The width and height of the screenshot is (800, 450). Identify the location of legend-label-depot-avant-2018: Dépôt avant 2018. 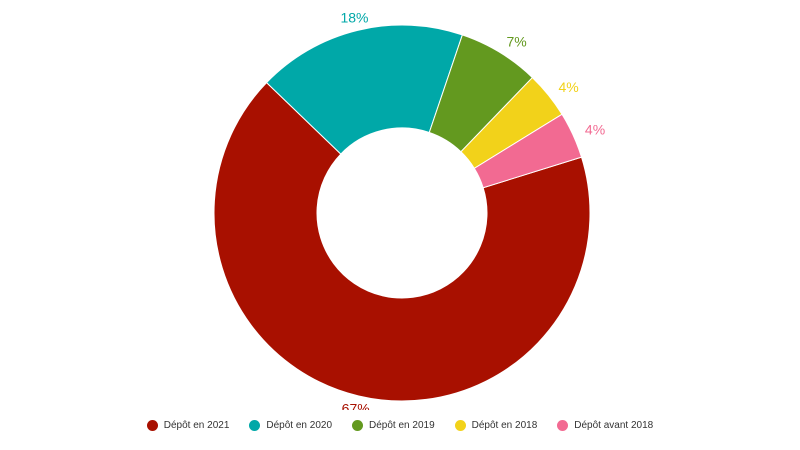
(614, 425).